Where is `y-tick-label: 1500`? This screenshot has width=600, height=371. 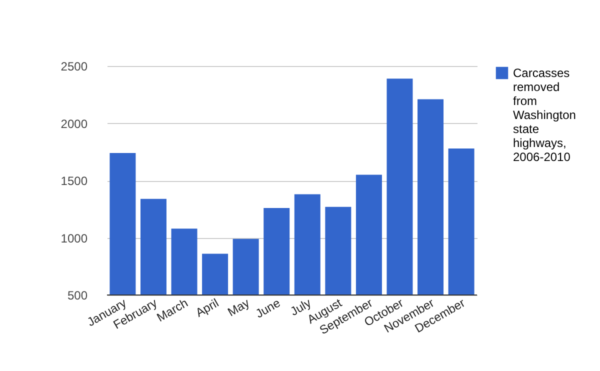 y-tick-label: 1500 is located at coordinates (74, 181).